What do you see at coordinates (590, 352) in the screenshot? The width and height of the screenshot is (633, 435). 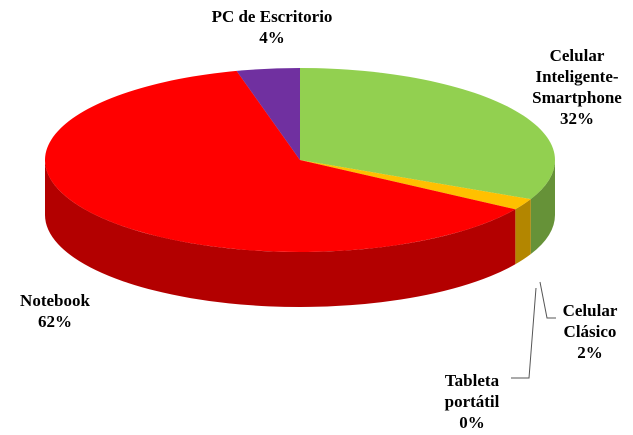 I see `value-label: 2%` at bounding box center [590, 352].